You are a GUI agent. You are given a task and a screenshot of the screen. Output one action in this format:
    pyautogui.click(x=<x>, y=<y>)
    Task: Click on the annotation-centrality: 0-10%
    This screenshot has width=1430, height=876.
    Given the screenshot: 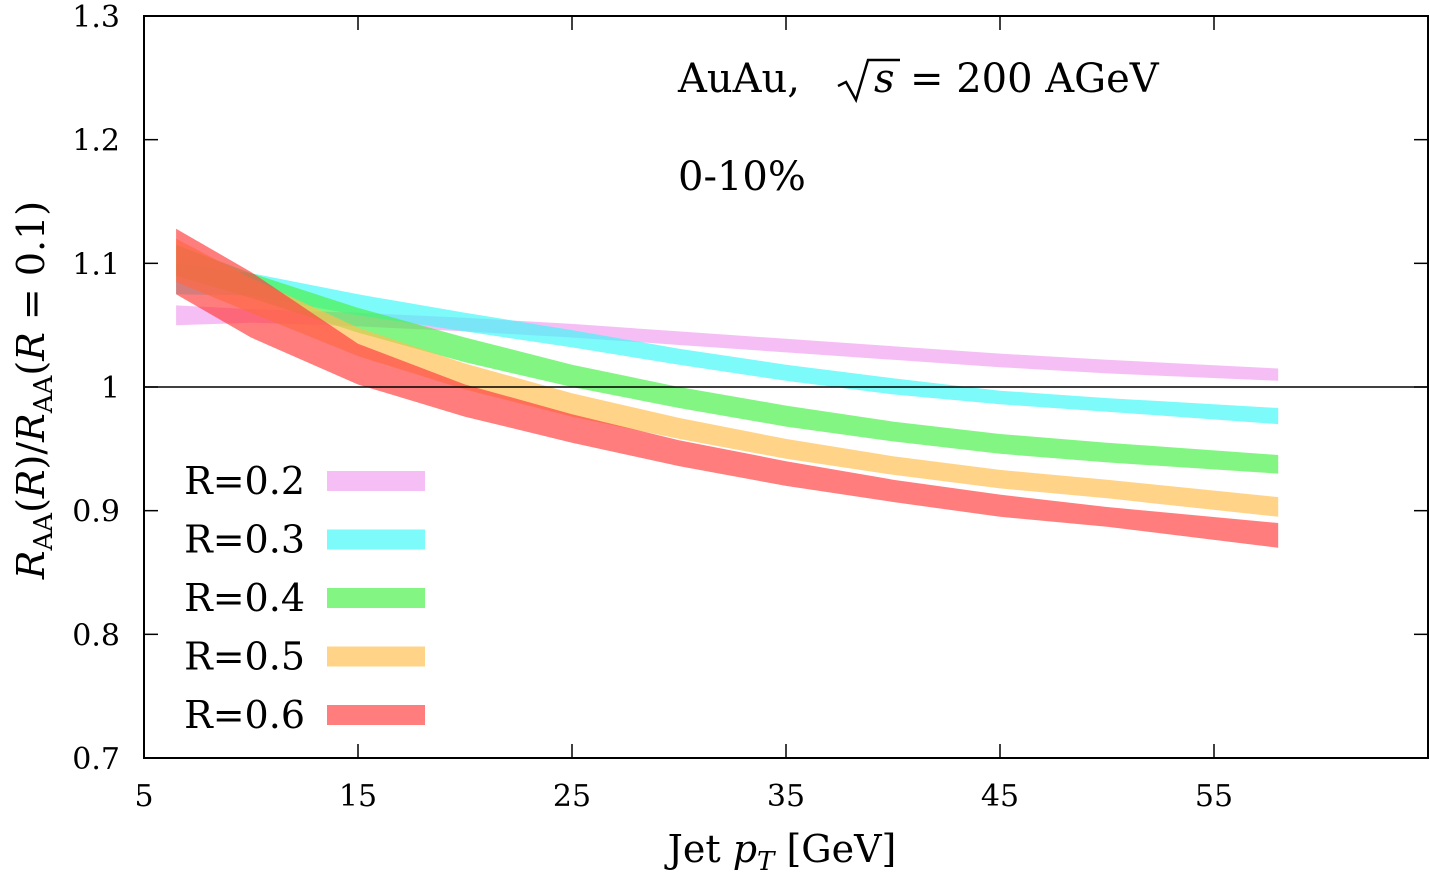 What is the action you would take?
    pyautogui.click(x=742, y=177)
    